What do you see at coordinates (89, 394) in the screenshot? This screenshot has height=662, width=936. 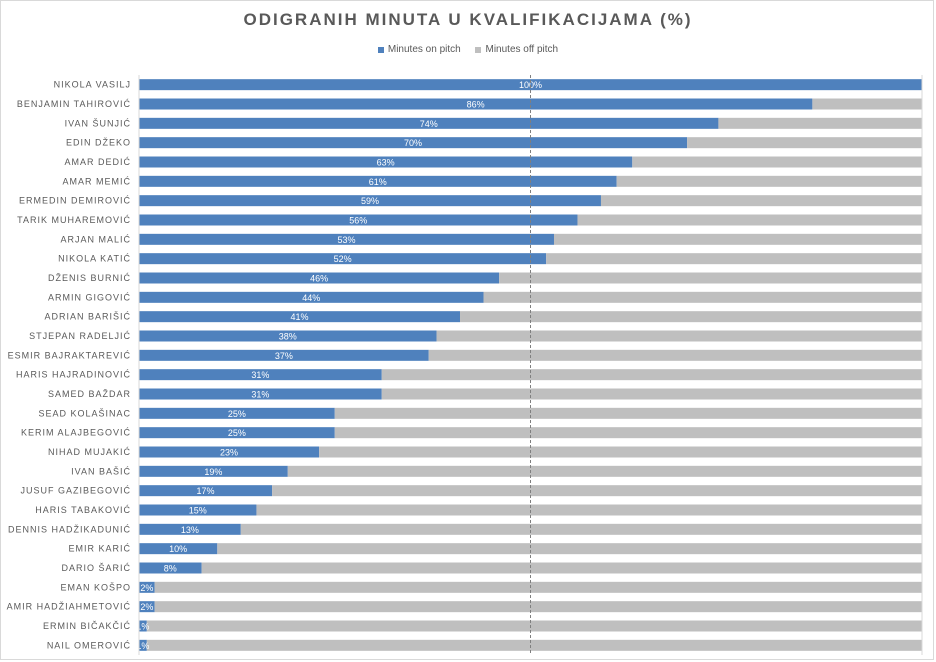 I see `category-label: SAMED BAŽDAR` at bounding box center [89, 394].